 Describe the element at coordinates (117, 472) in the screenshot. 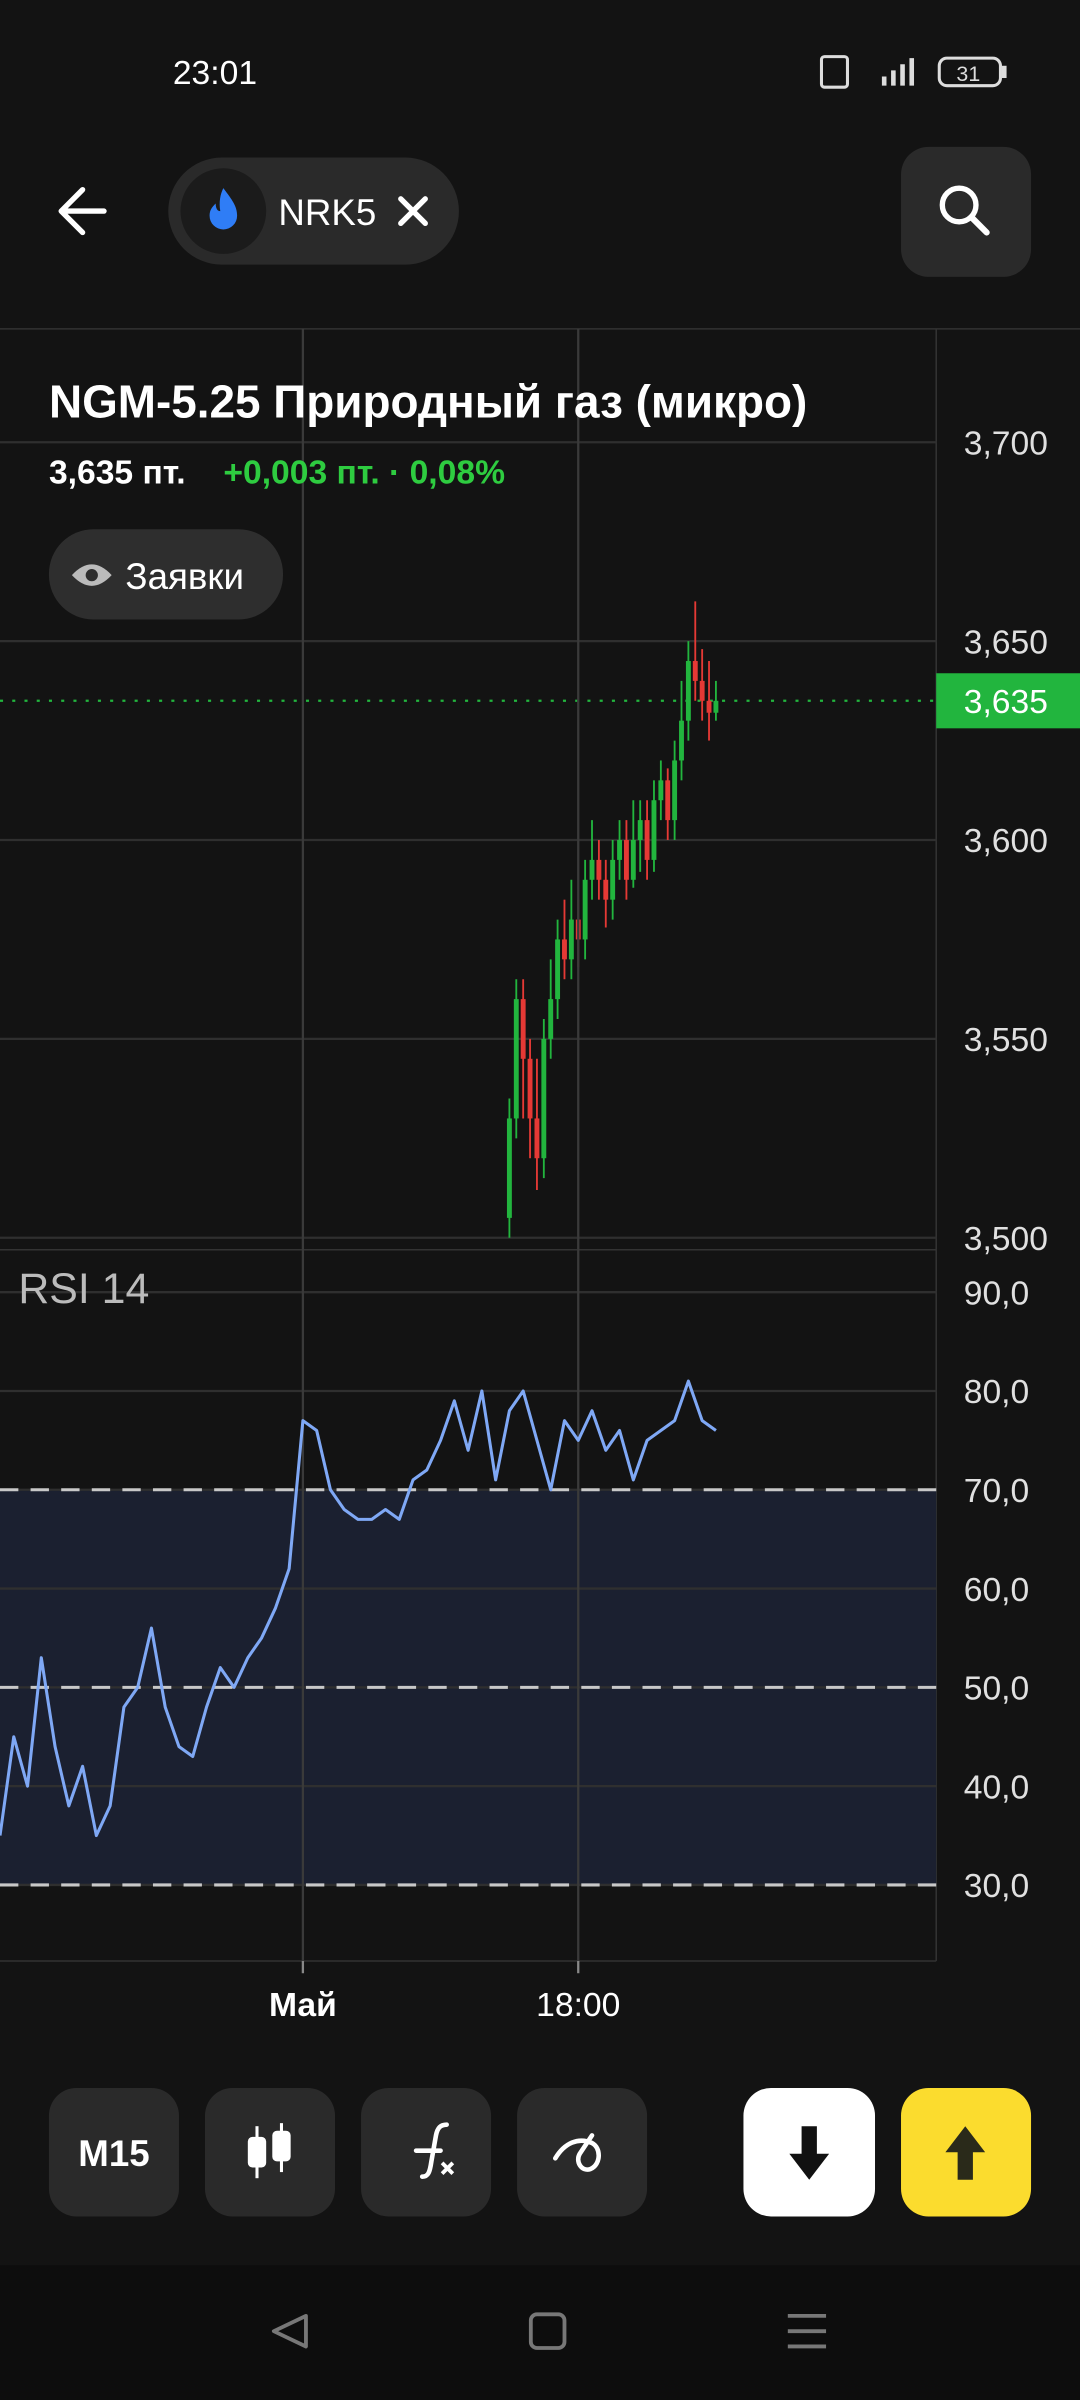

I see `price: 3,635 пт.` at that location.